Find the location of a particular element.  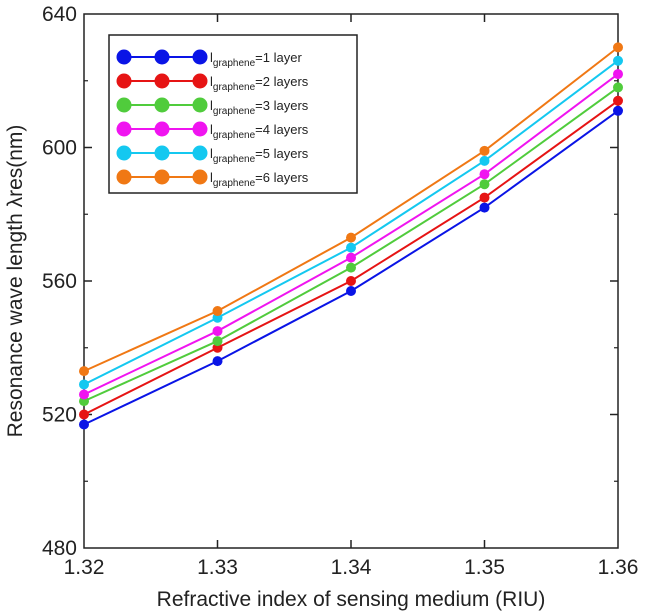

legend-entry-5: lgraphene=5 layers is located at coordinates (212, 155).